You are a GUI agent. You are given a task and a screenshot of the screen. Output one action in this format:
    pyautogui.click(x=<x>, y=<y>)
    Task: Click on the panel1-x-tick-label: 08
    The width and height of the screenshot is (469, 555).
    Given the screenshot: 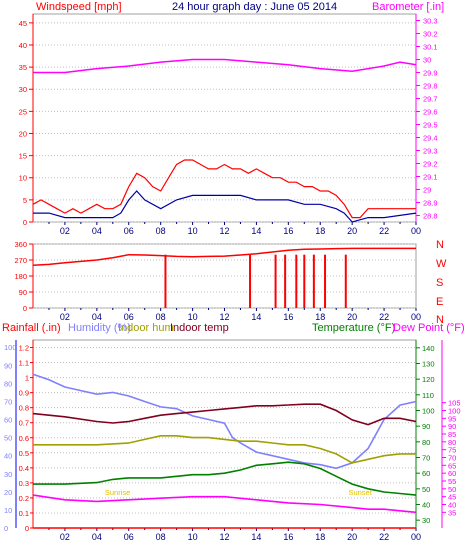 What is the action you would take?
    pyautogui.click(x=161, y=231)
    